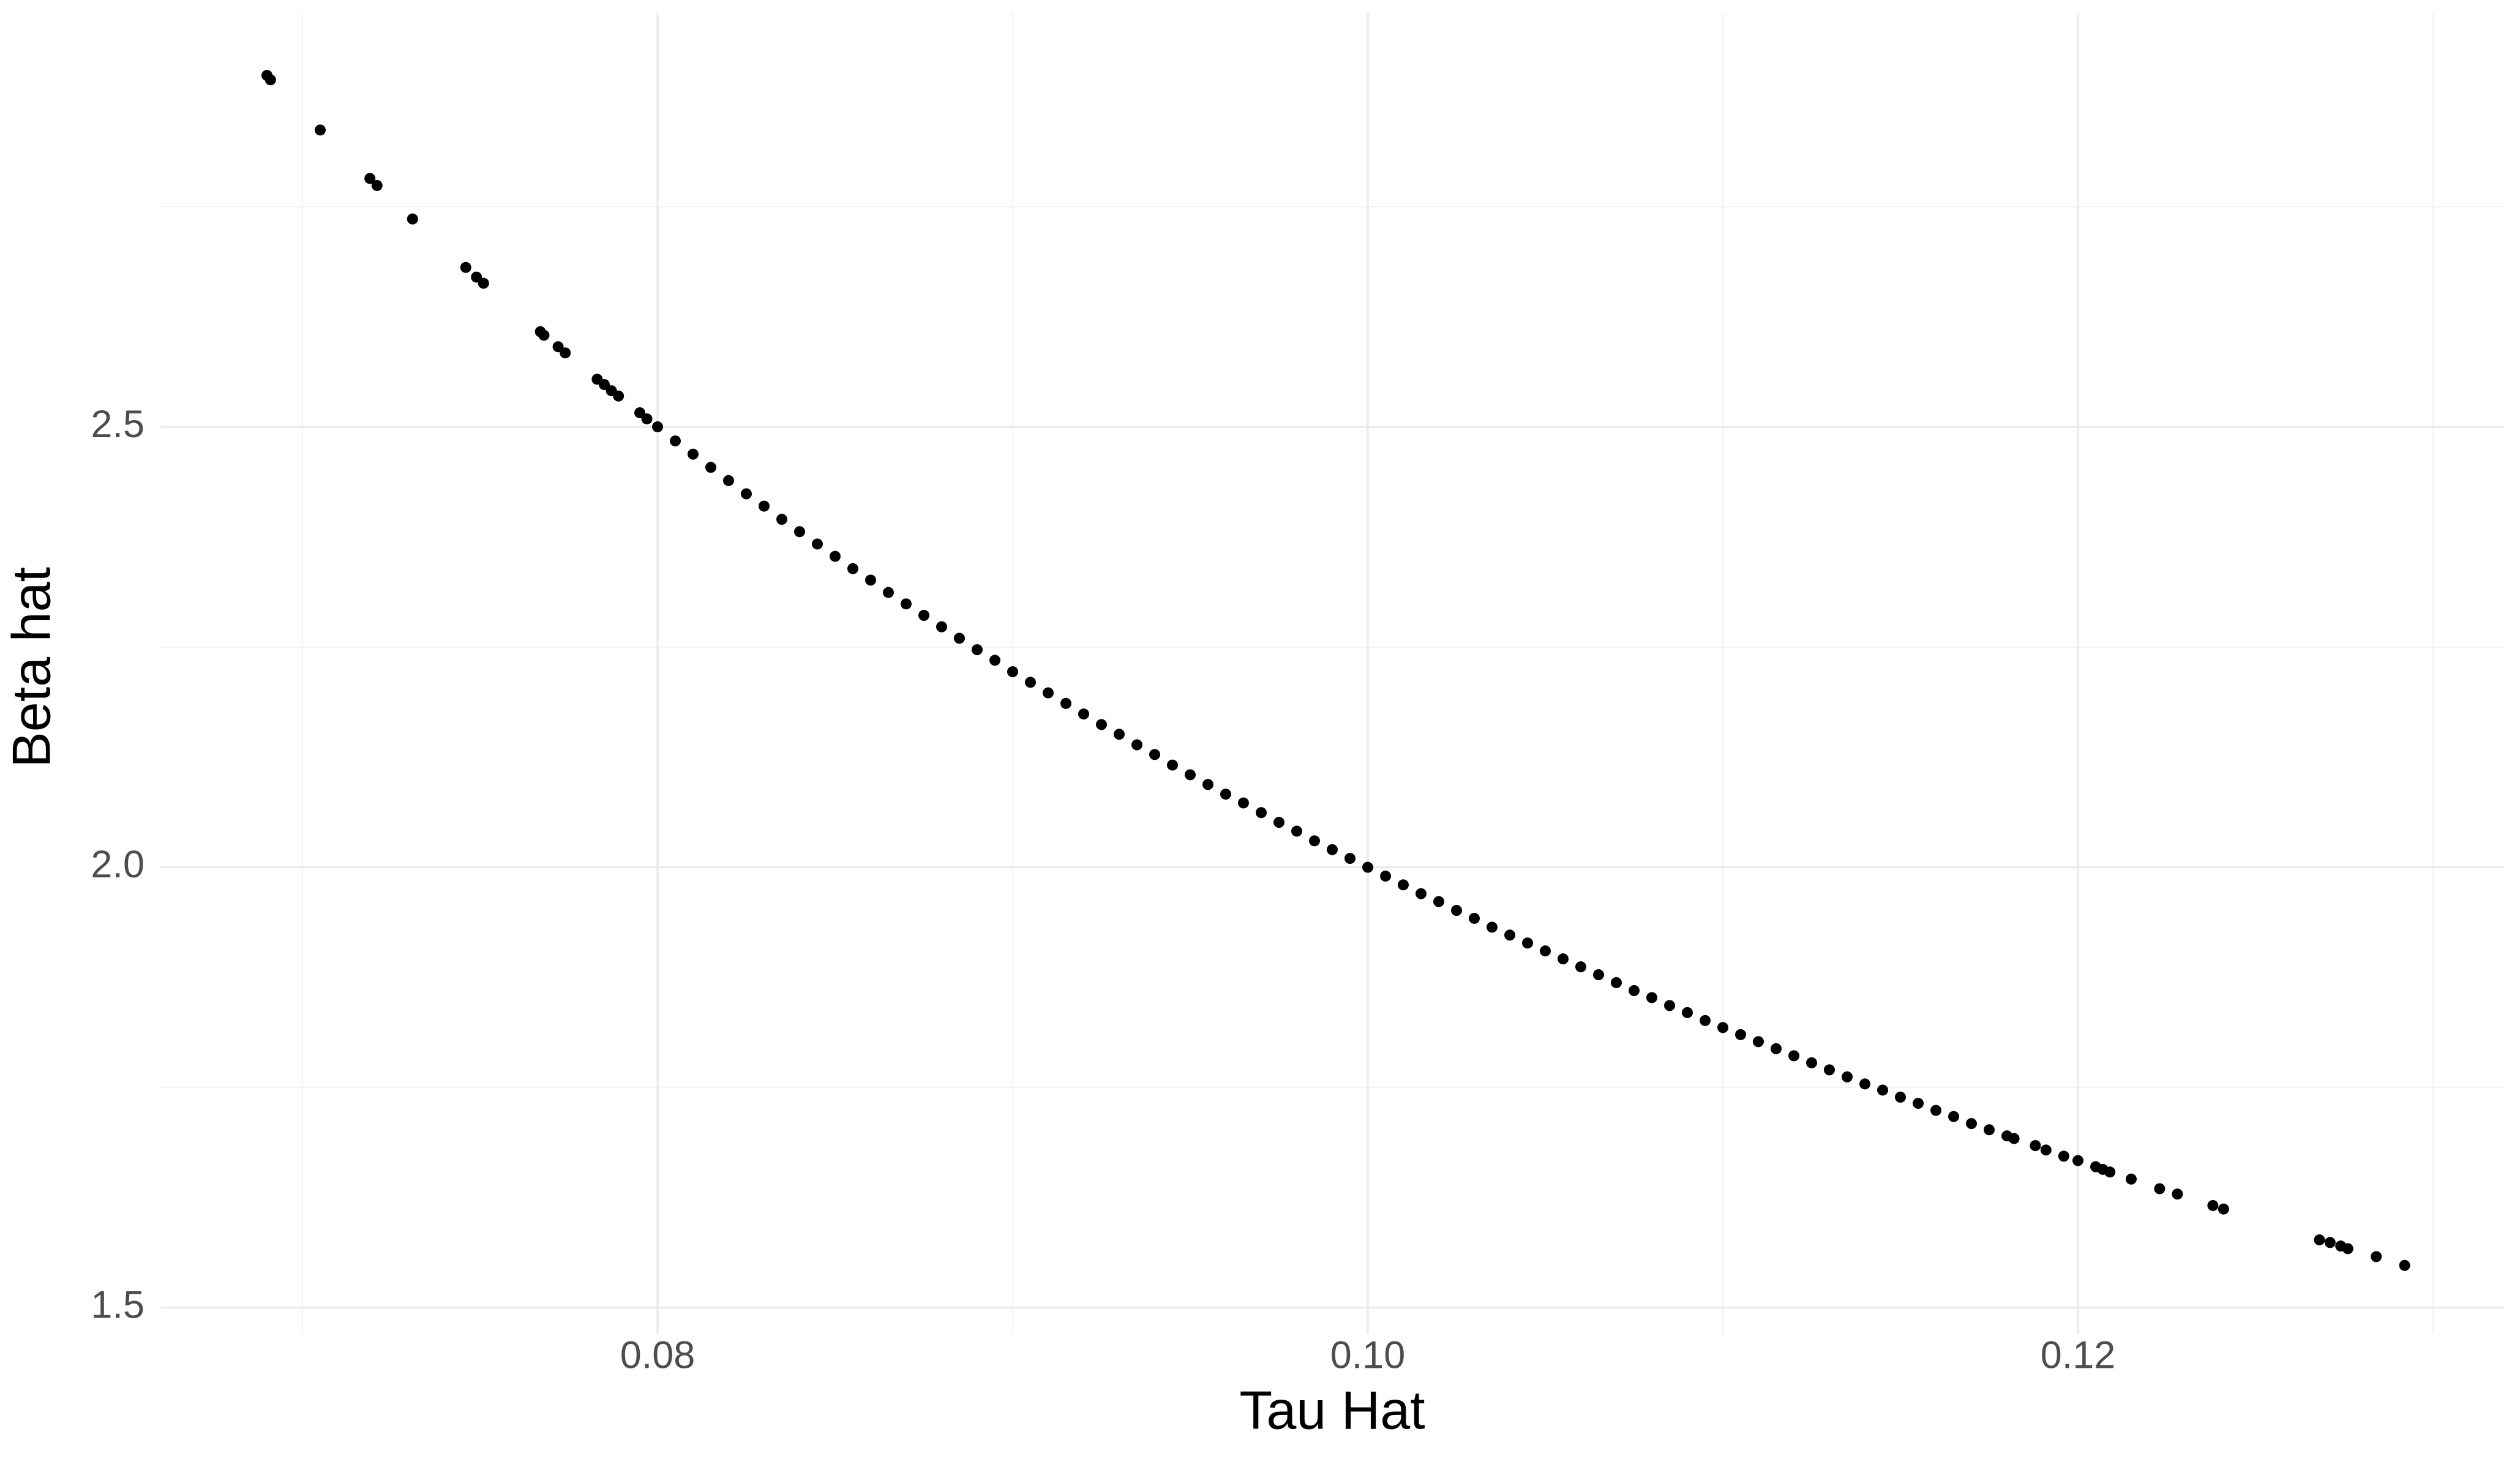 The height and width of the screenshot is (1459, 2520). I want to click on y-tick-label: 1.5, so click(117, 1304).